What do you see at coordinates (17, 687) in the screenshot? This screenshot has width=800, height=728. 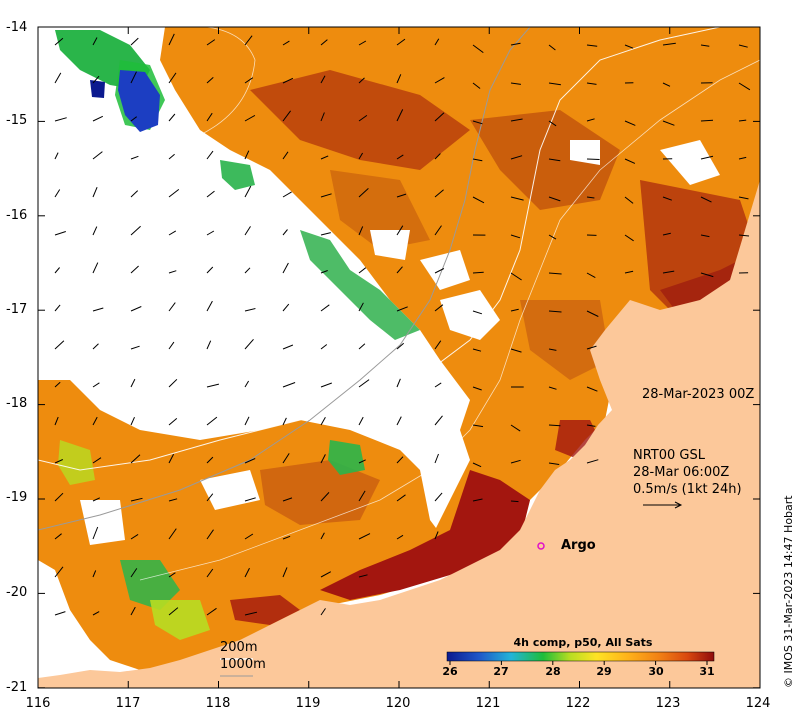 I see `y-tick-label: -21` at bounding box center [17, 687].